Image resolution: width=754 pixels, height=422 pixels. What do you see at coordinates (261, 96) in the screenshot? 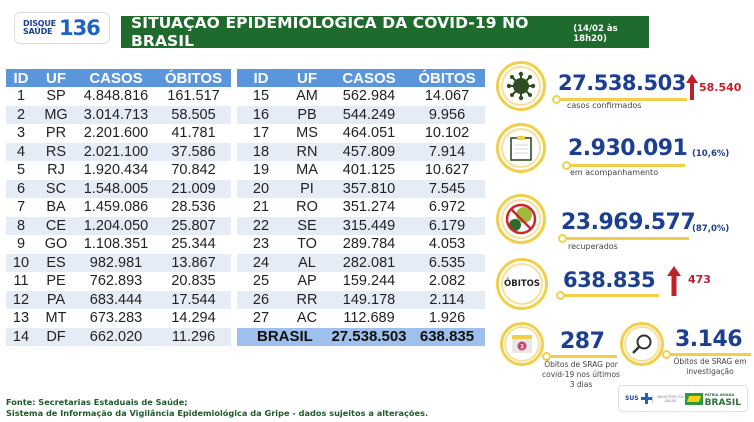
I see `cell-id: 15` at bounding box center [261, 96].